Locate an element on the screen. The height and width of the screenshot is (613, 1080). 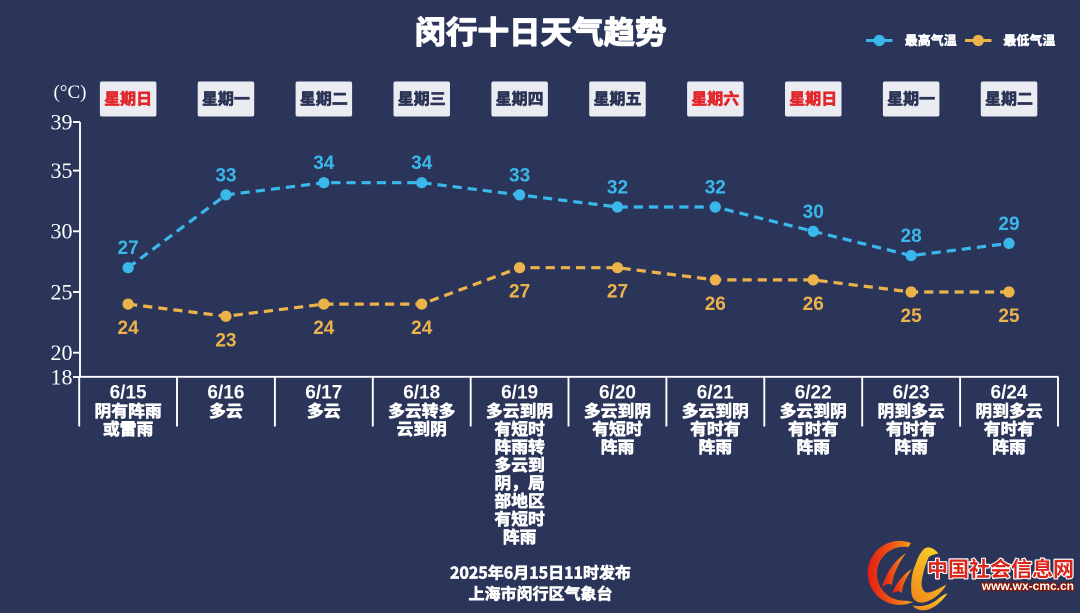
svg-text: 6/18 is located at coordinates (421, 393).